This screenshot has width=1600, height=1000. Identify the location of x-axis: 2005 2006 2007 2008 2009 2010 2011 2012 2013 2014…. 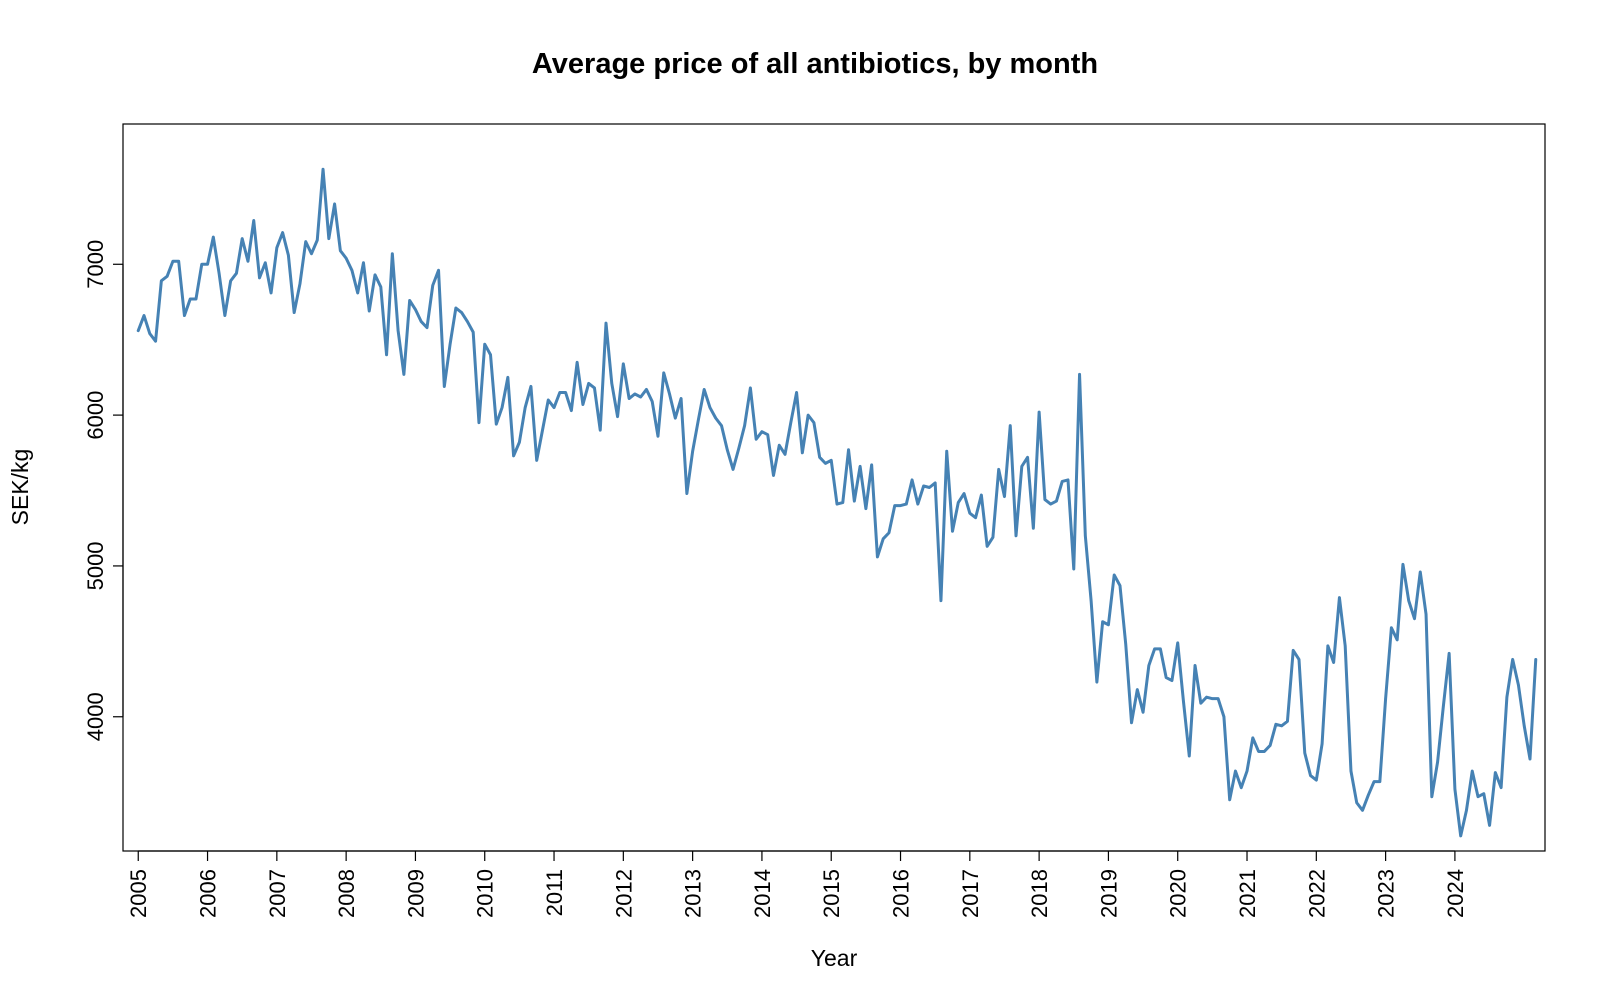
(797, 884).